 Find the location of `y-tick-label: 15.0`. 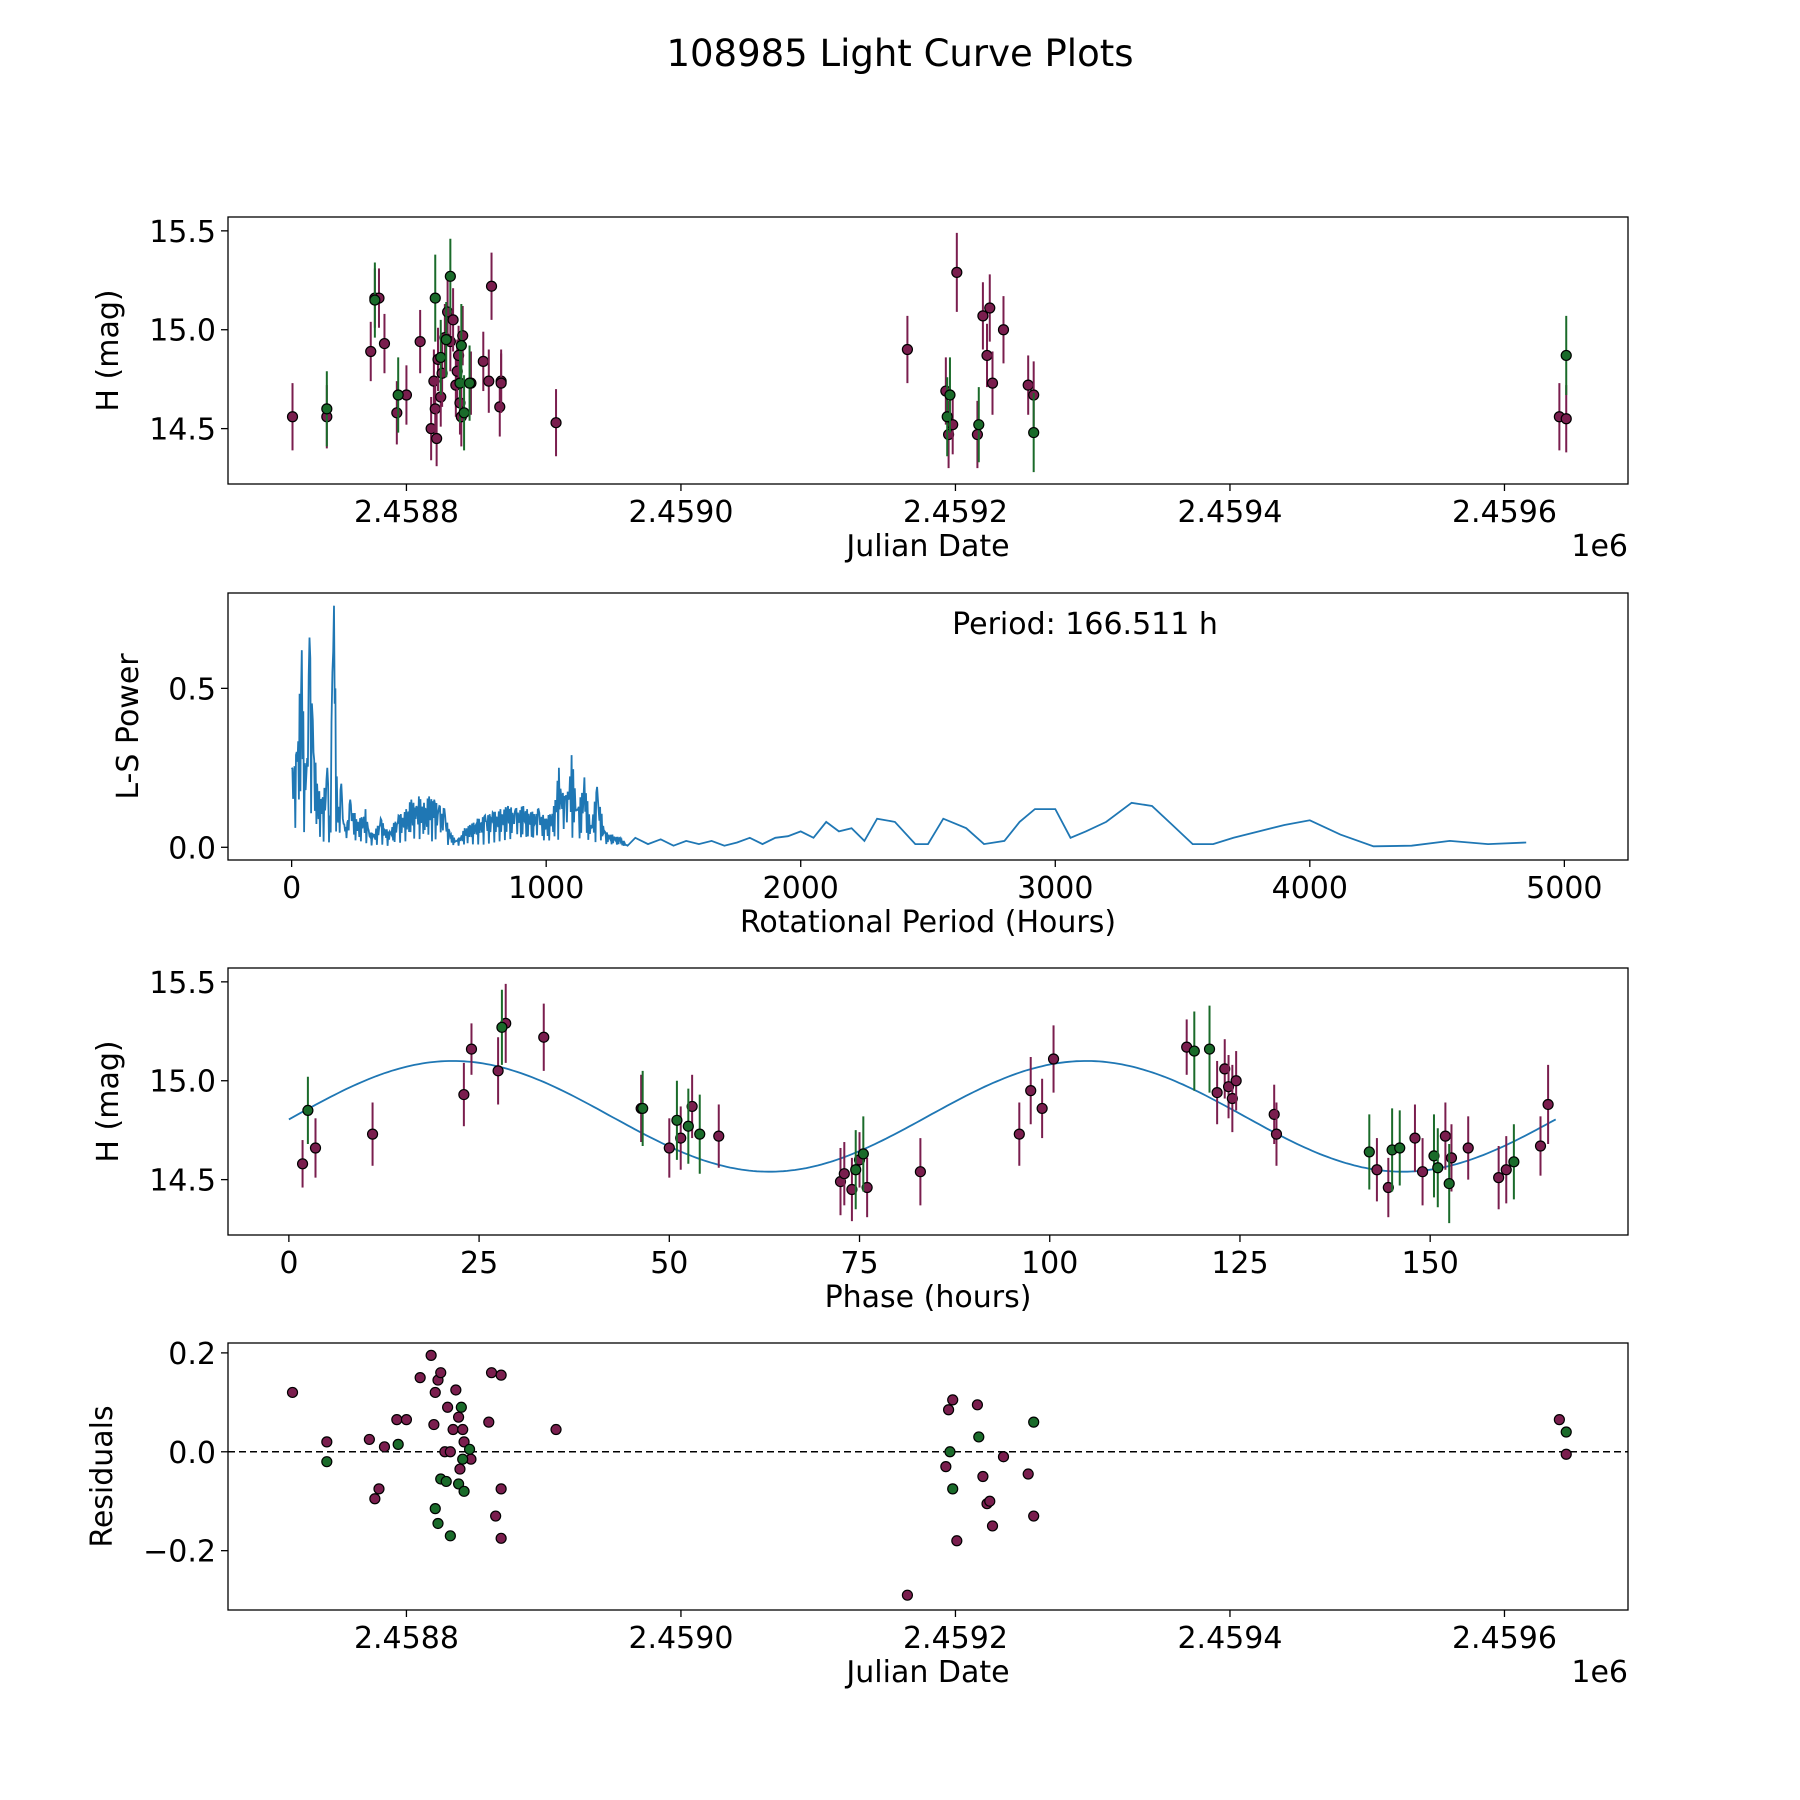

y-tick-label: 15.0 is located at coordinates (182, 1082).